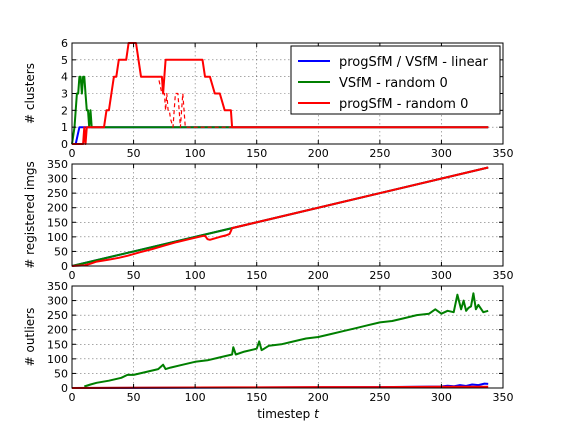 This screenshot has width=574, height=432. Describe the element at coordinates (64, 77) in the screenshot. I see `y-tick-label: 4` at that location.